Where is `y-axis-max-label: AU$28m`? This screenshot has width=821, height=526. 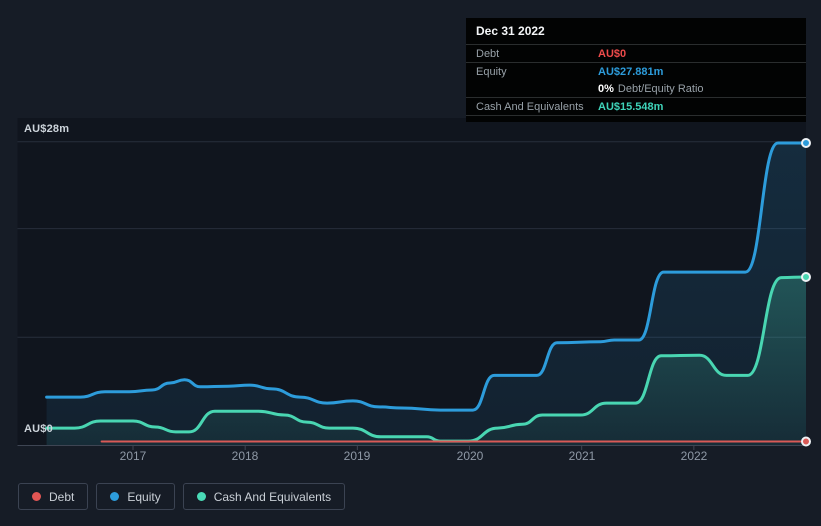
y-axis-max-label: AU$28m is located at coordinates (47, 129).